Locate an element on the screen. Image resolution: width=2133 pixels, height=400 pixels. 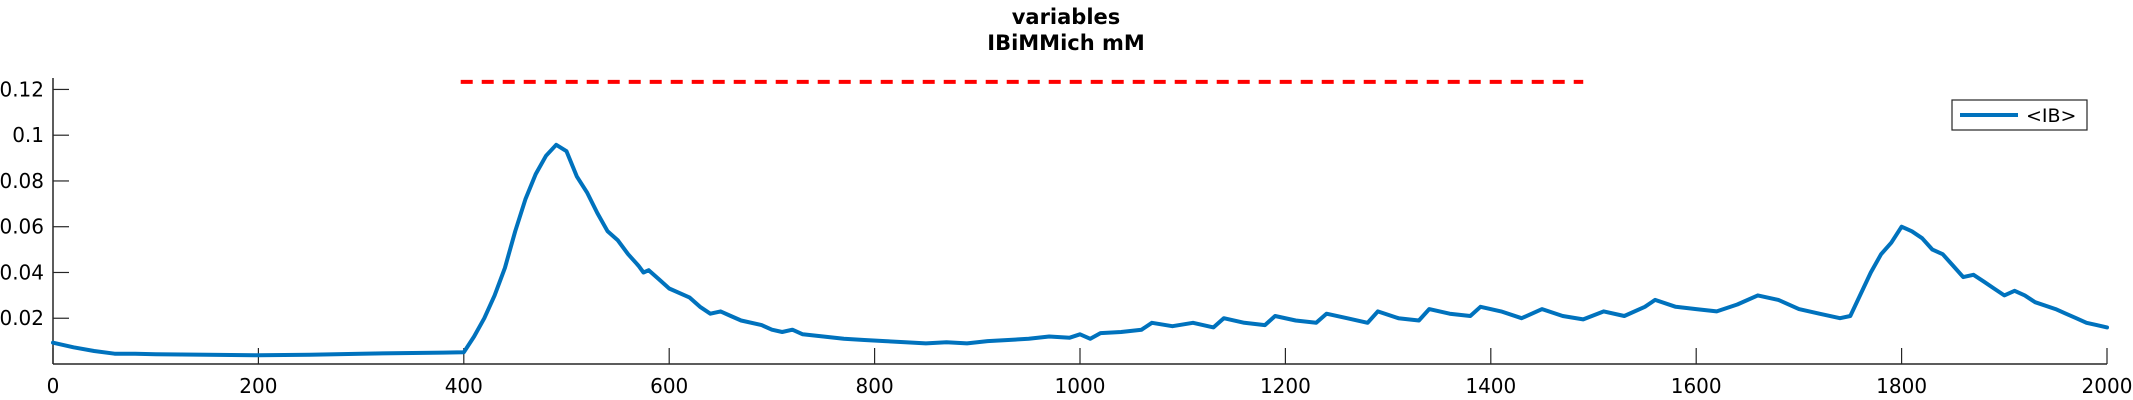
y-tick-label: 0.02 is located at coordinates (22, 318).